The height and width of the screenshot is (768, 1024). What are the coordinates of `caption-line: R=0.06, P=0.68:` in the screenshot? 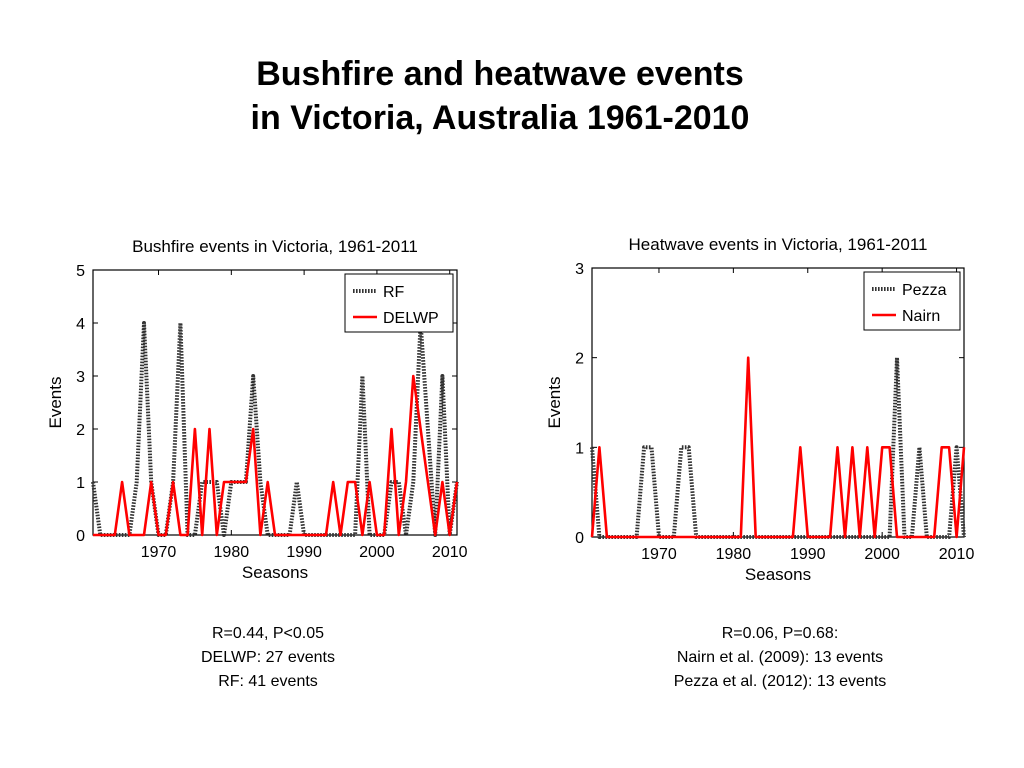 It's located at (780, 633).